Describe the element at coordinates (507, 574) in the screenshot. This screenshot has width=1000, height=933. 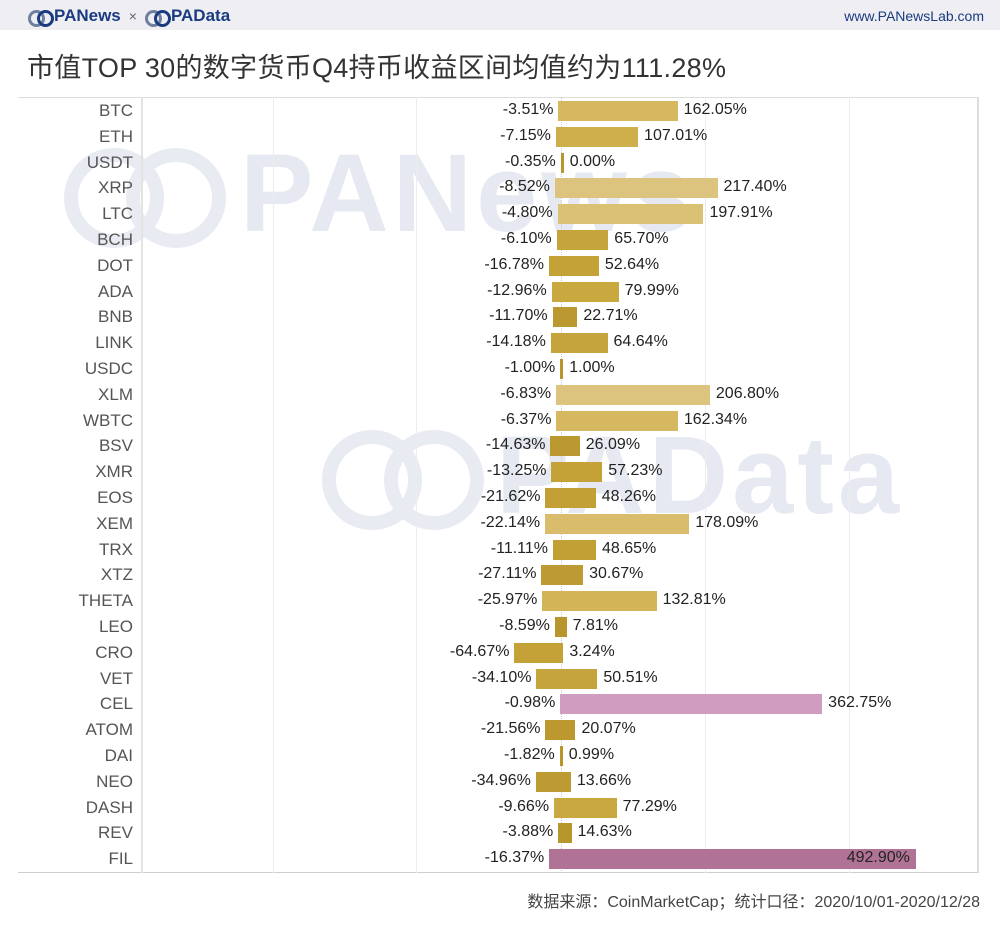
I see `min-value-label: -27.11%` at that location.